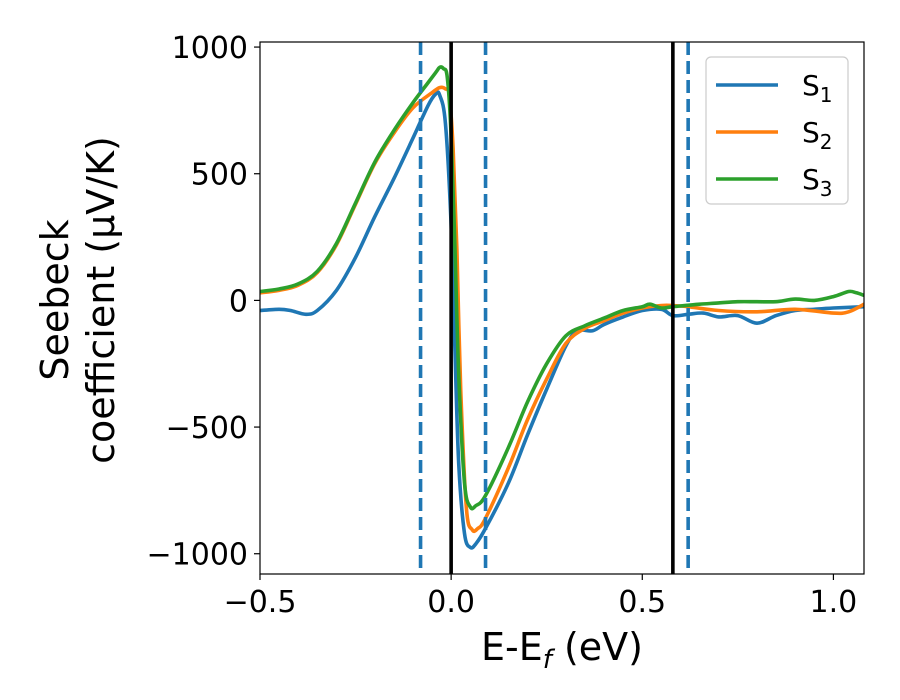 Image resolution: width=900 pixels, height=700 pixels. I want to click on x-axis-label: E-Ef (eV), so click(562, 650).